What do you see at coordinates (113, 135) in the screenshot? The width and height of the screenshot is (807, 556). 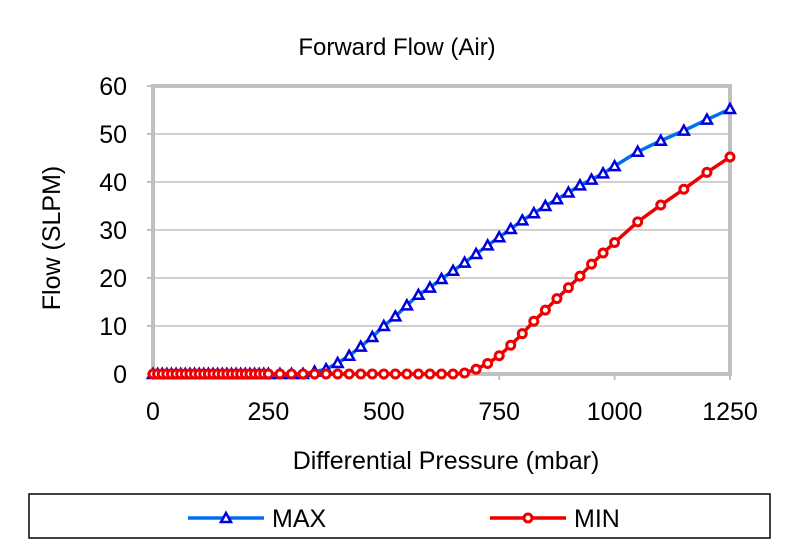 I see `y-tick-label: 50` at bounding box center [113, 135].